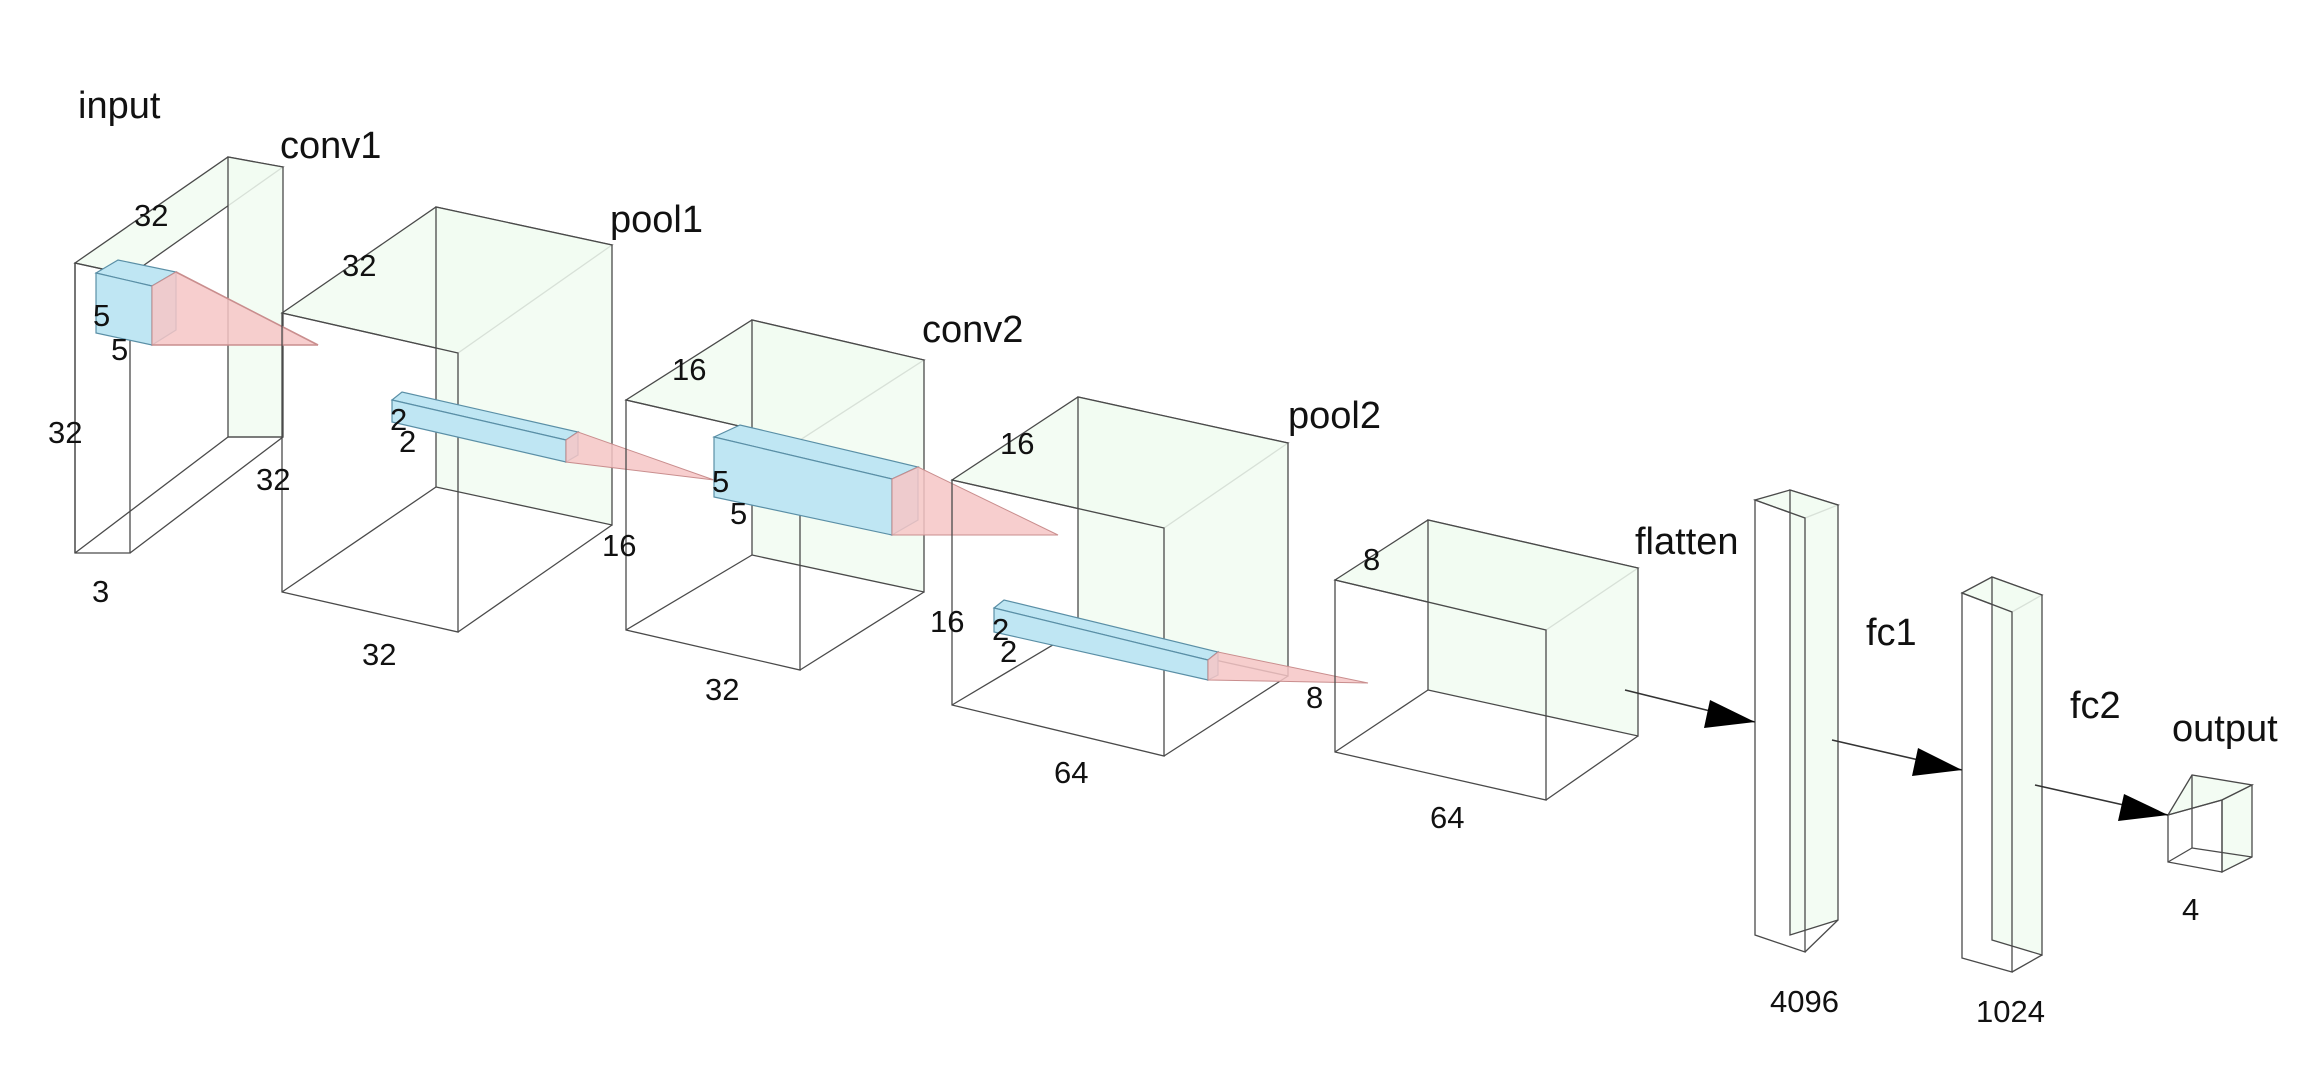 Image resolution: width=2312 pixels, height=1070 pixels. What do you see at coordinates (206, 303) in the screenshot?
I see `input-kernel` at bounding box center [206, 303].